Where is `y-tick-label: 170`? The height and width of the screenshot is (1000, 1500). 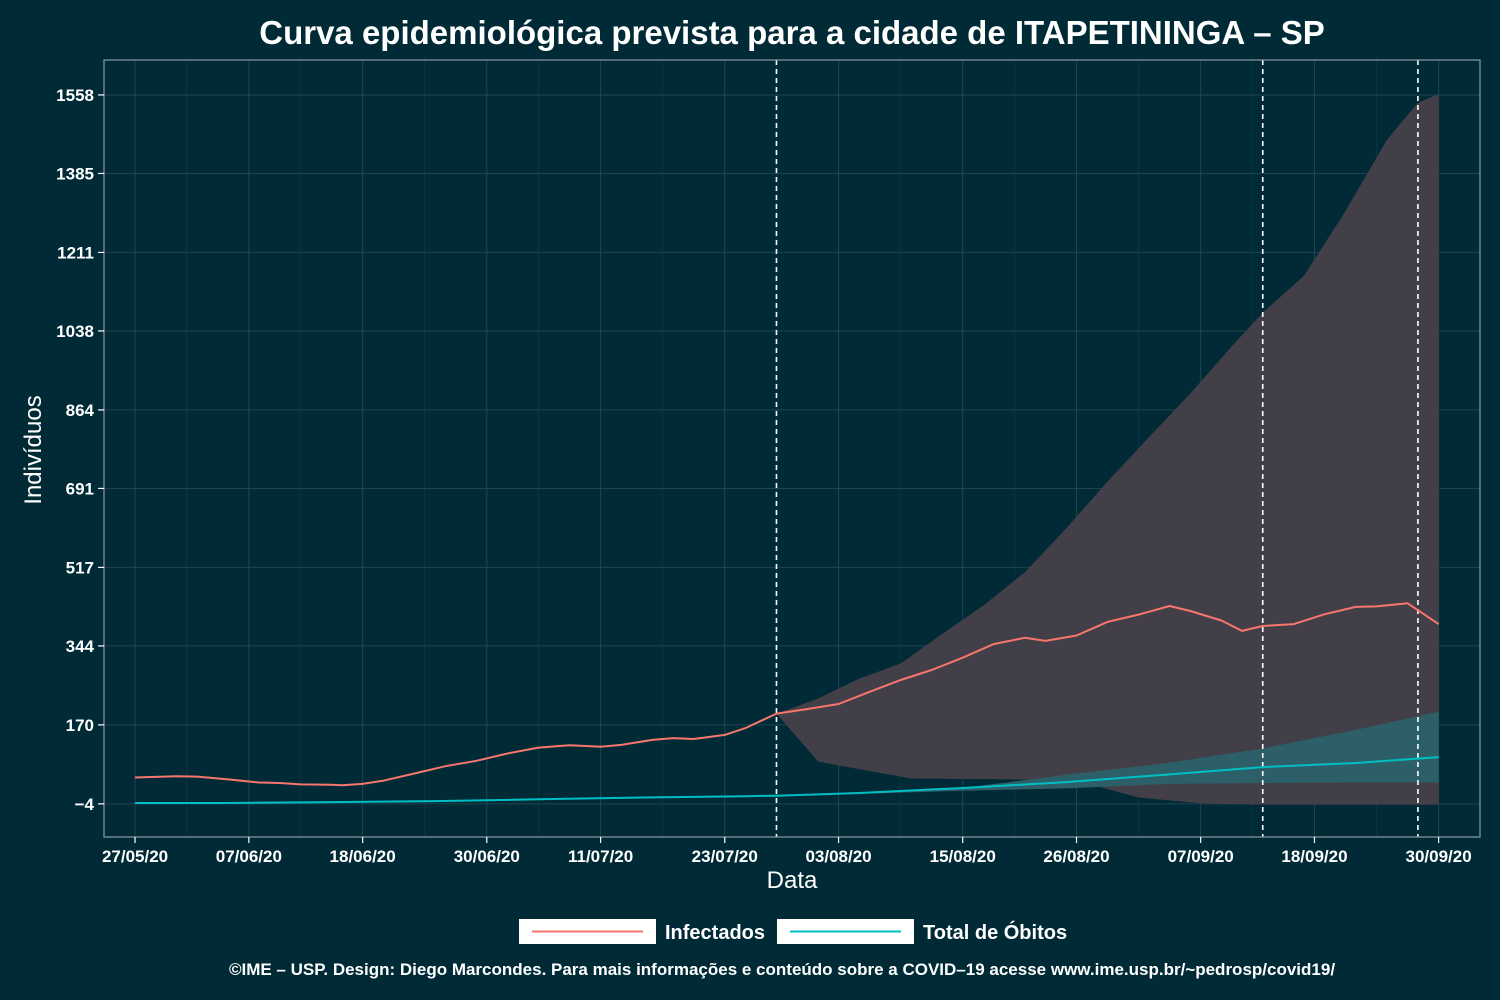 y-tick-label: 170 is located at coordinates (80, 725).